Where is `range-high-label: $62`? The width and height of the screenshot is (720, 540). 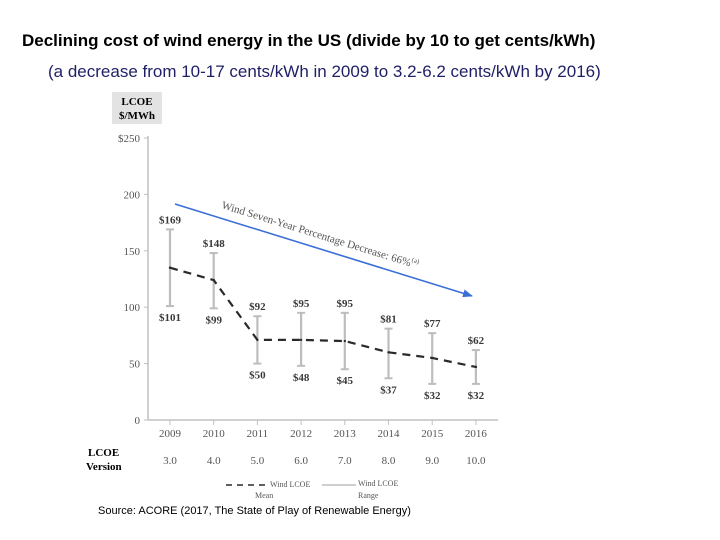 range-high-label: $62 is located at coordinates (476, 341).